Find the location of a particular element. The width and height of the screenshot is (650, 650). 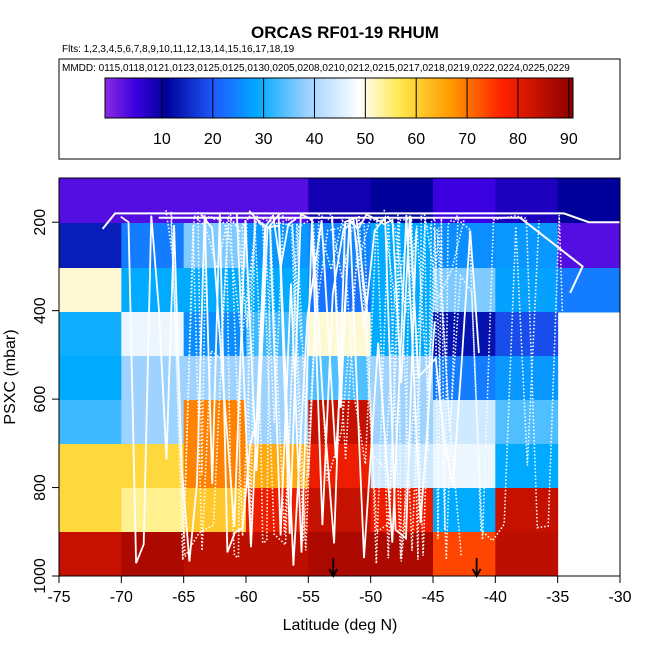

y-tick-label: 1000 is located at coordinates (40, 576).